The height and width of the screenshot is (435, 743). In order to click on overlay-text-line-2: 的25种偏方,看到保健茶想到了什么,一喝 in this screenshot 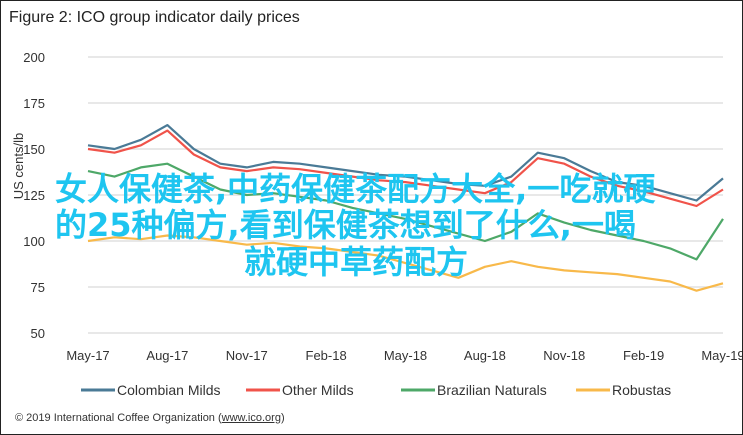, I will do `click(345, 225)`.